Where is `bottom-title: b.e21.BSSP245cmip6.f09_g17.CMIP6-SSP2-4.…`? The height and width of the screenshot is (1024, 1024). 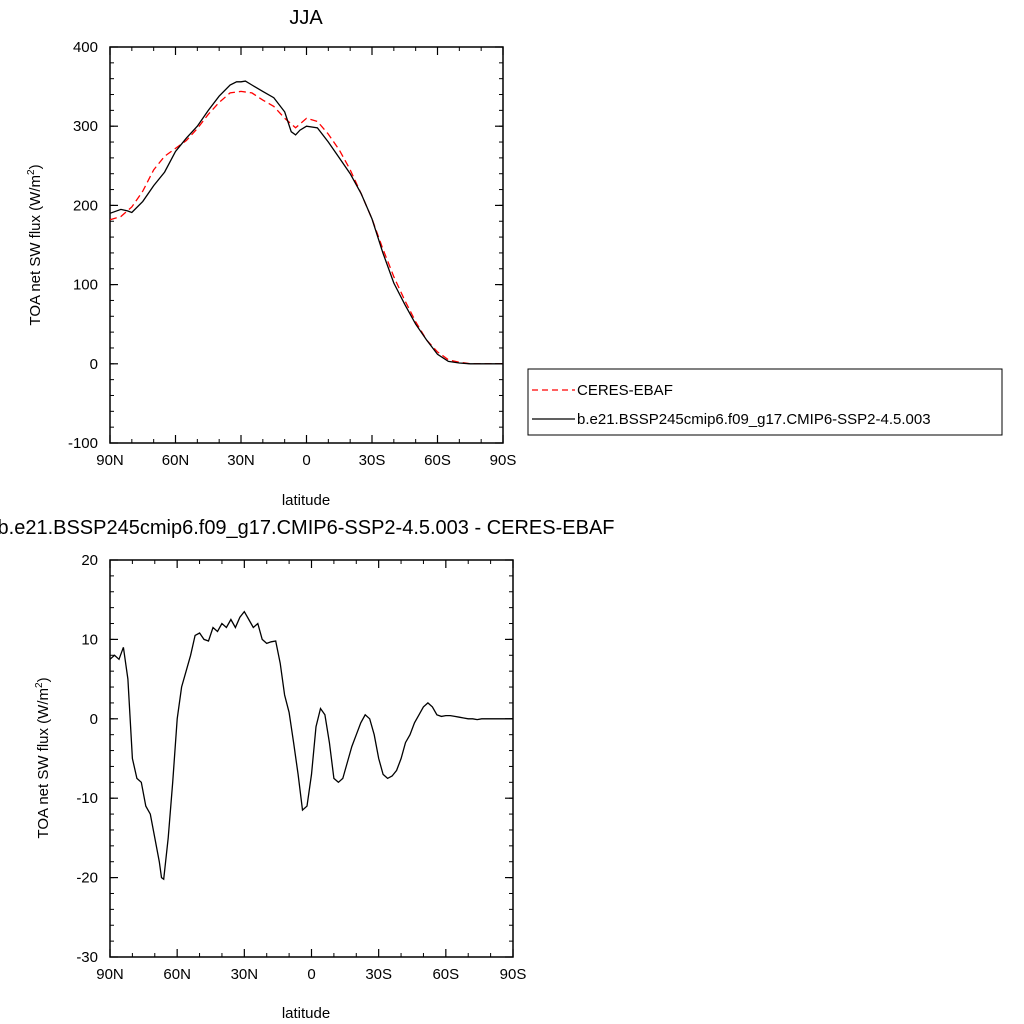
bottom-title: b.e21.BSSP245cmip6.f09_g17.CMIP6-SSP2-4.… is located at coordinates (307, 528).